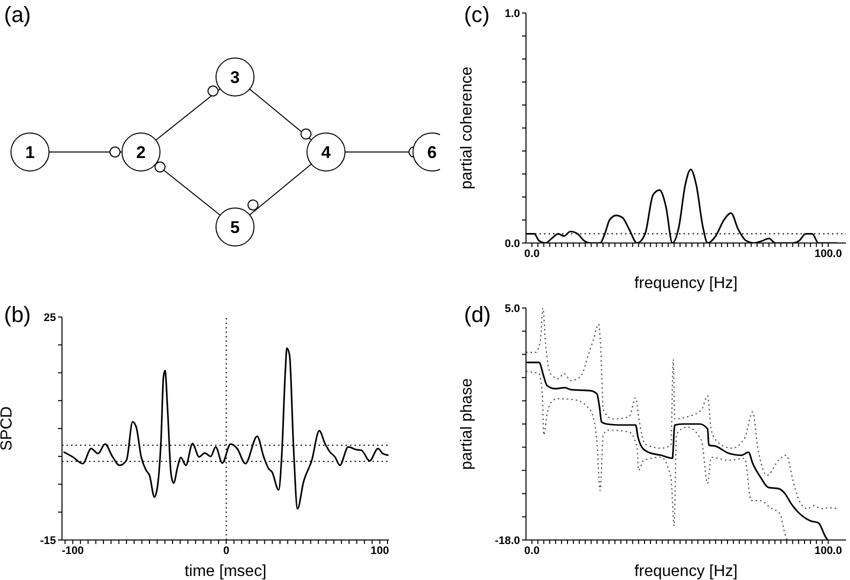 The image size is (850, 580). What do you see at coordinates (17, 15) in the screenshot?
I see `text: (a)` at bounding box center [17, 15].